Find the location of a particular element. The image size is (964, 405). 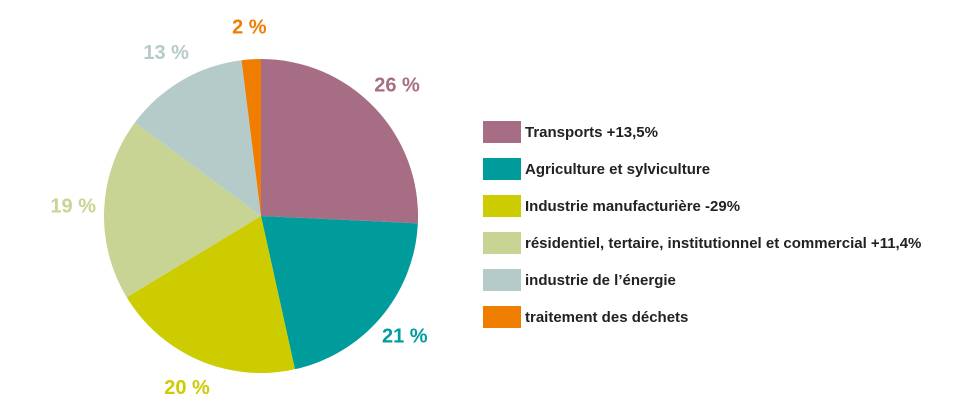

slice-label: 20 % is located at coordinates (187, 388).